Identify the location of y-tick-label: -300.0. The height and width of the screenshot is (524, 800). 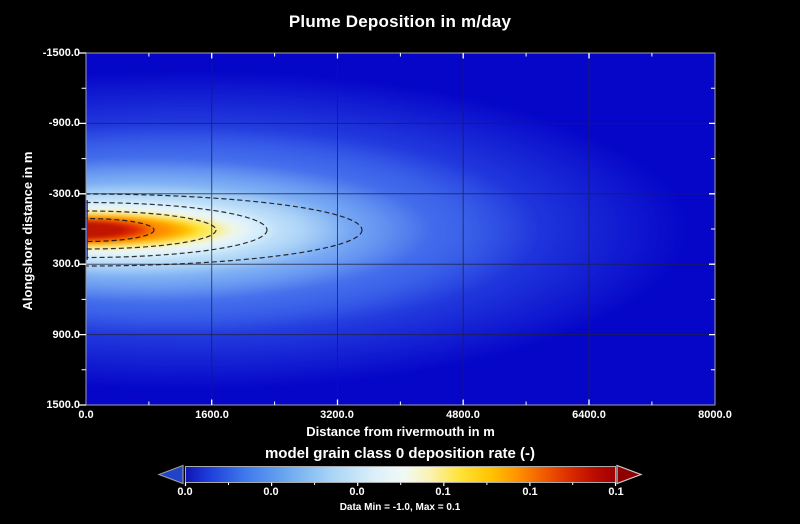
(64, 194).